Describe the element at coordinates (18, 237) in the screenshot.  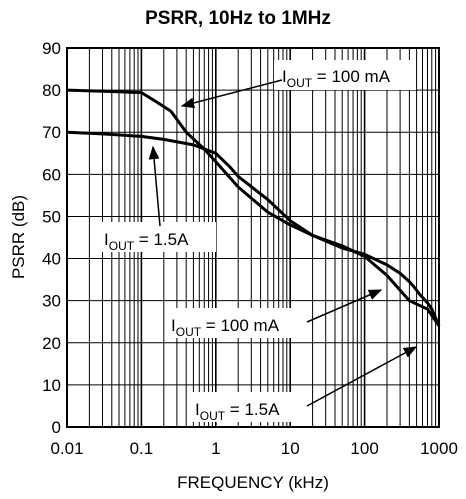
I see `y-axis-label: PSRR (dB)` at that location.